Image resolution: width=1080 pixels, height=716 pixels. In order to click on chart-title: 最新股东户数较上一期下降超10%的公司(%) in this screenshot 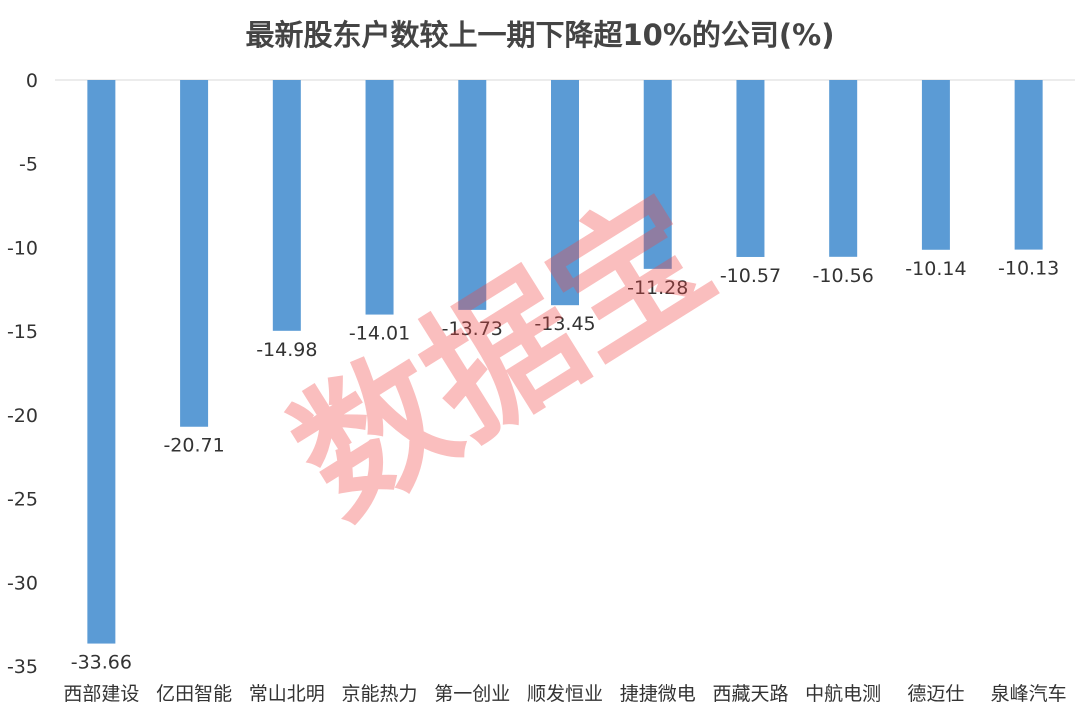, I will do `click(540, 35)`.